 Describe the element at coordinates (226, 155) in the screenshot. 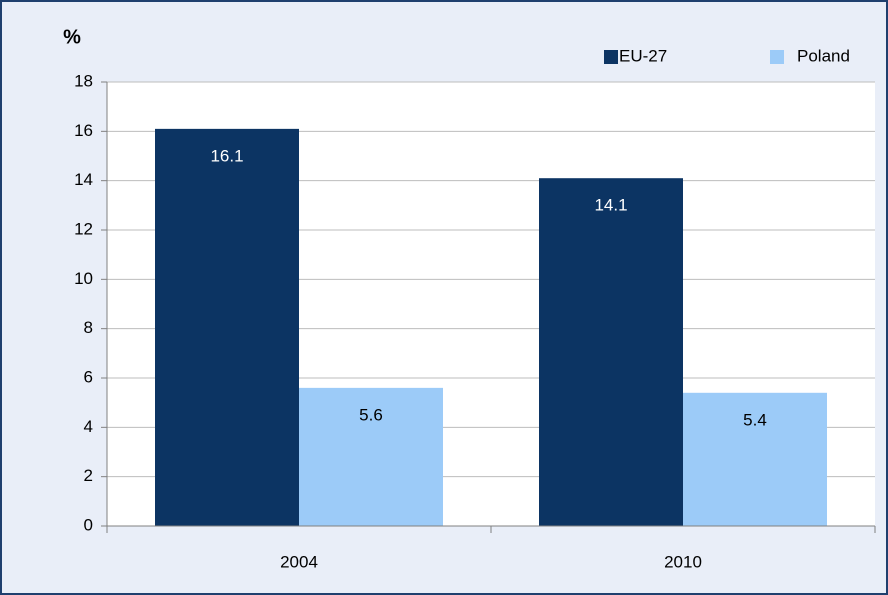

I see `data-label: 16.1` at that location.